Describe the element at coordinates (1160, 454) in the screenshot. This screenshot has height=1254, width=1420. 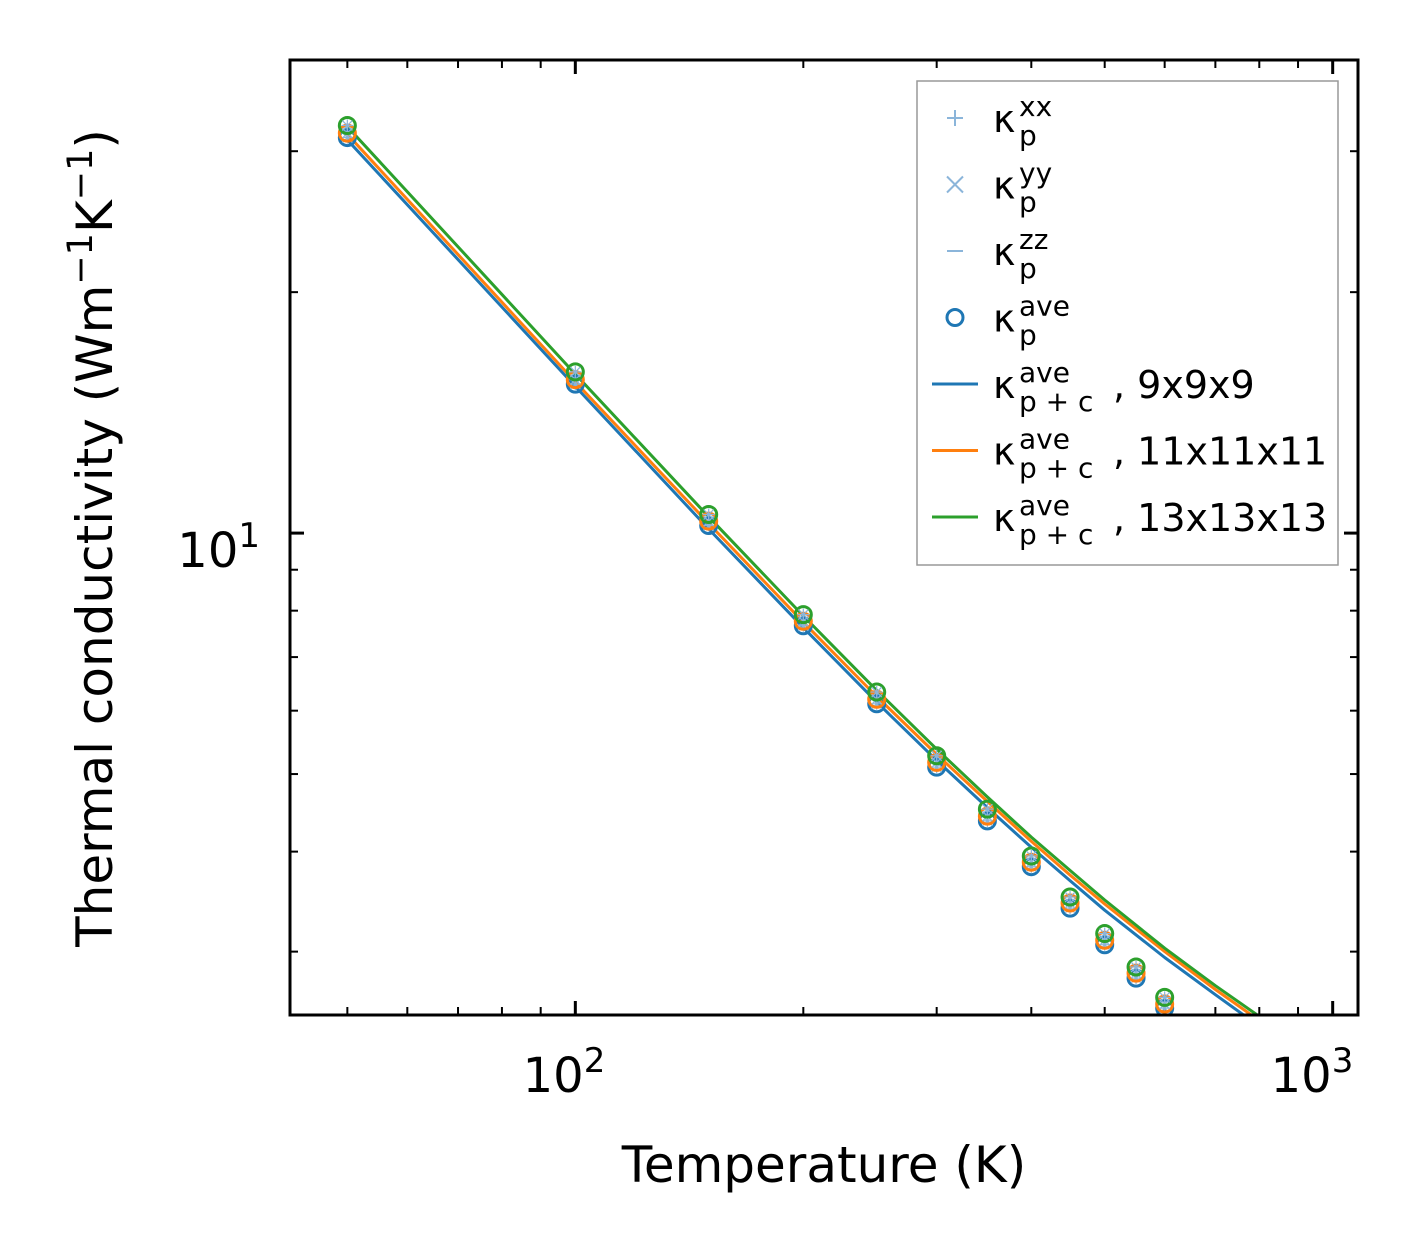
I see `legend-label: κ ave p + c, 11x11x11` at that location.